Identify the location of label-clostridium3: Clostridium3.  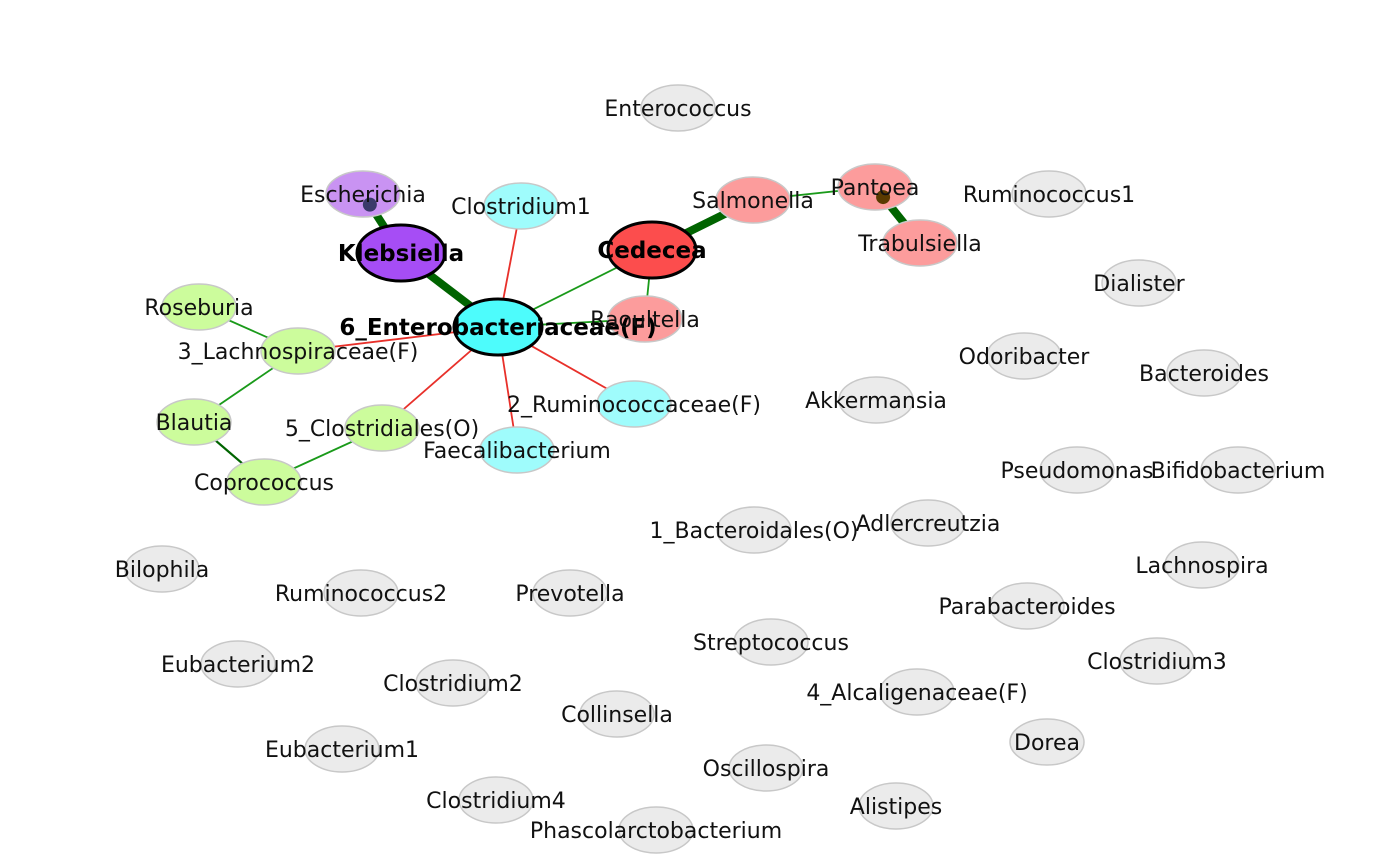
(1157, 662).